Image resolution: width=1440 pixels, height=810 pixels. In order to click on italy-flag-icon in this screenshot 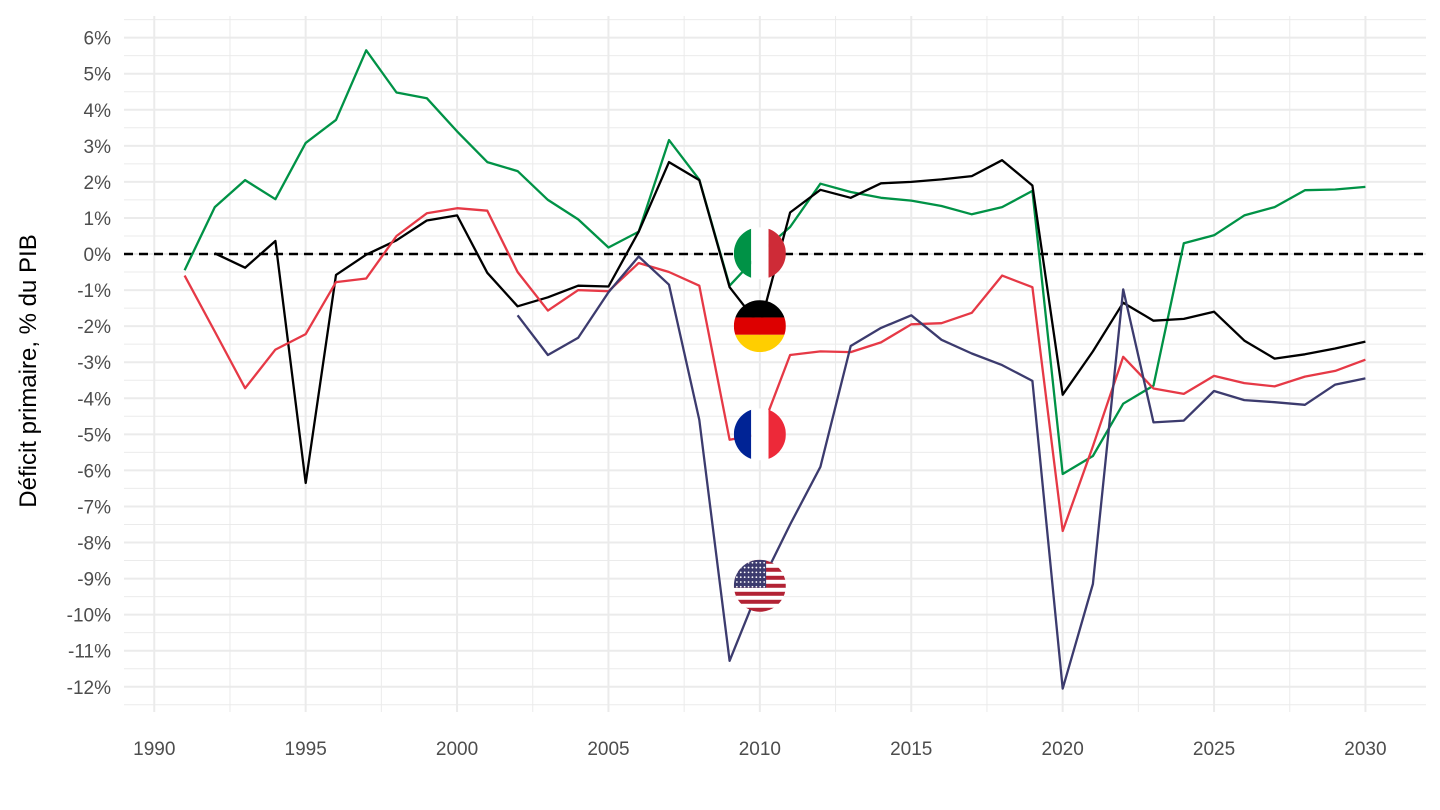, I will do `click(759, 253)`.